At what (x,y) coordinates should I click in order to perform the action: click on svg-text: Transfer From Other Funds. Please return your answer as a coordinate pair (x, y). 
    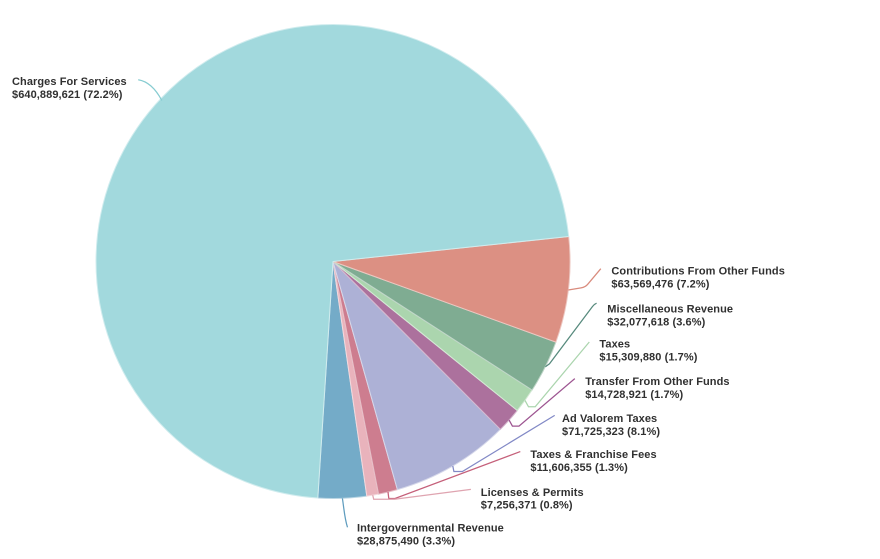
    Looking at the image, I should click on (657, 382).